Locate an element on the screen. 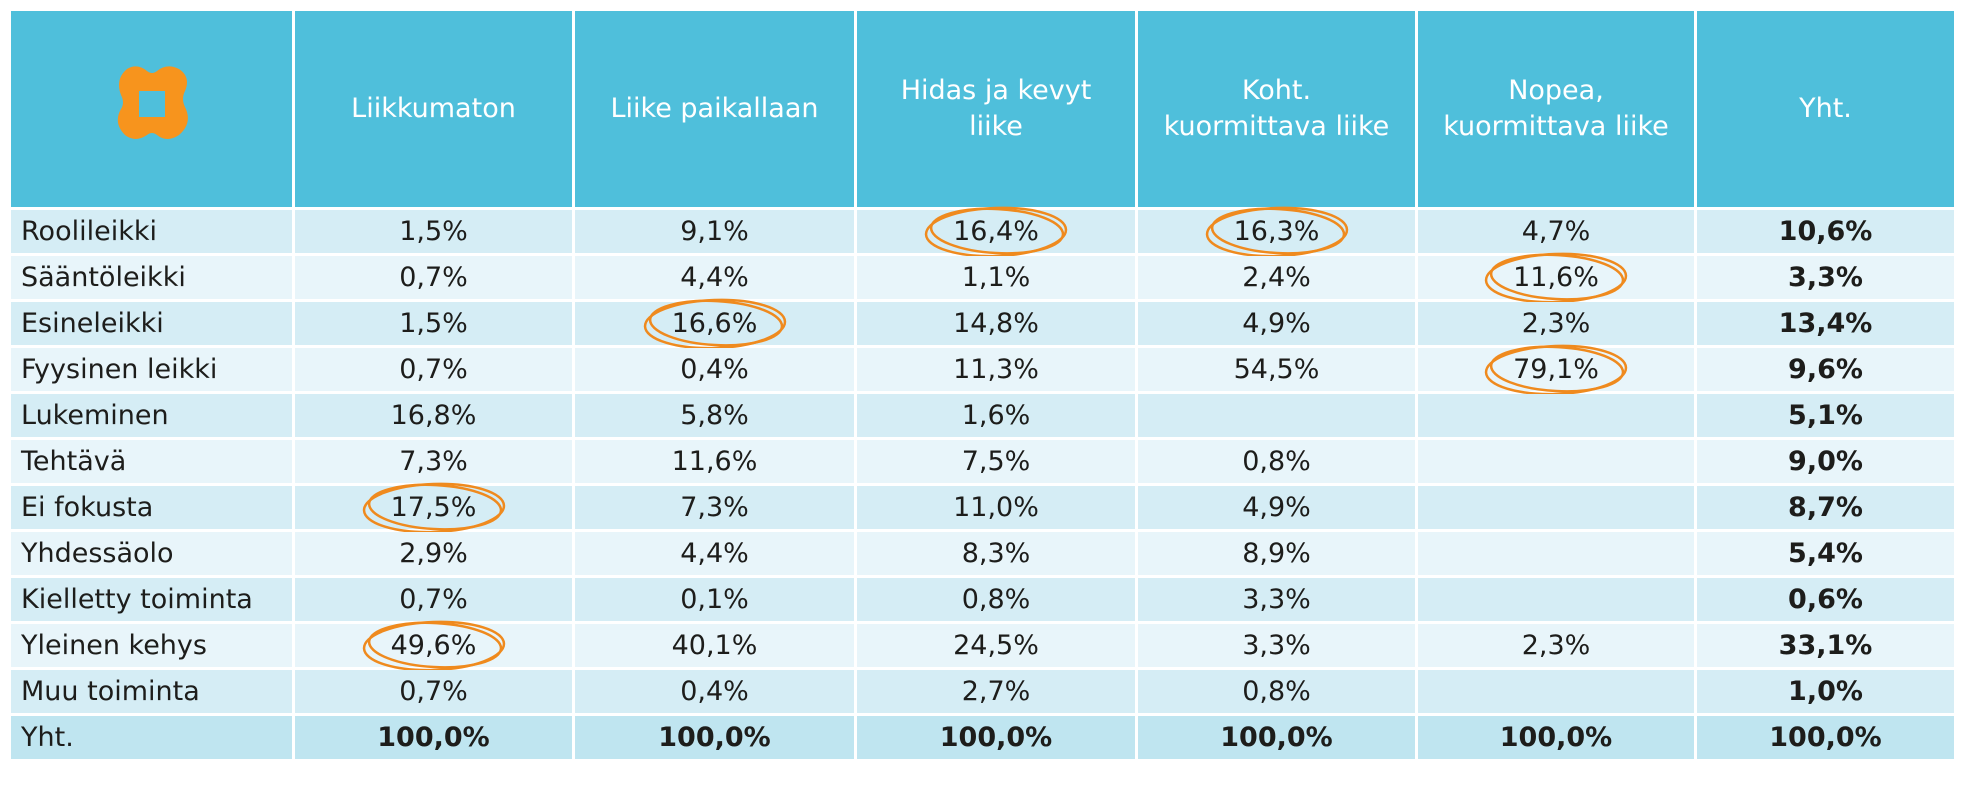  cell-text: 1,1% is located at coordinates (996, 277).